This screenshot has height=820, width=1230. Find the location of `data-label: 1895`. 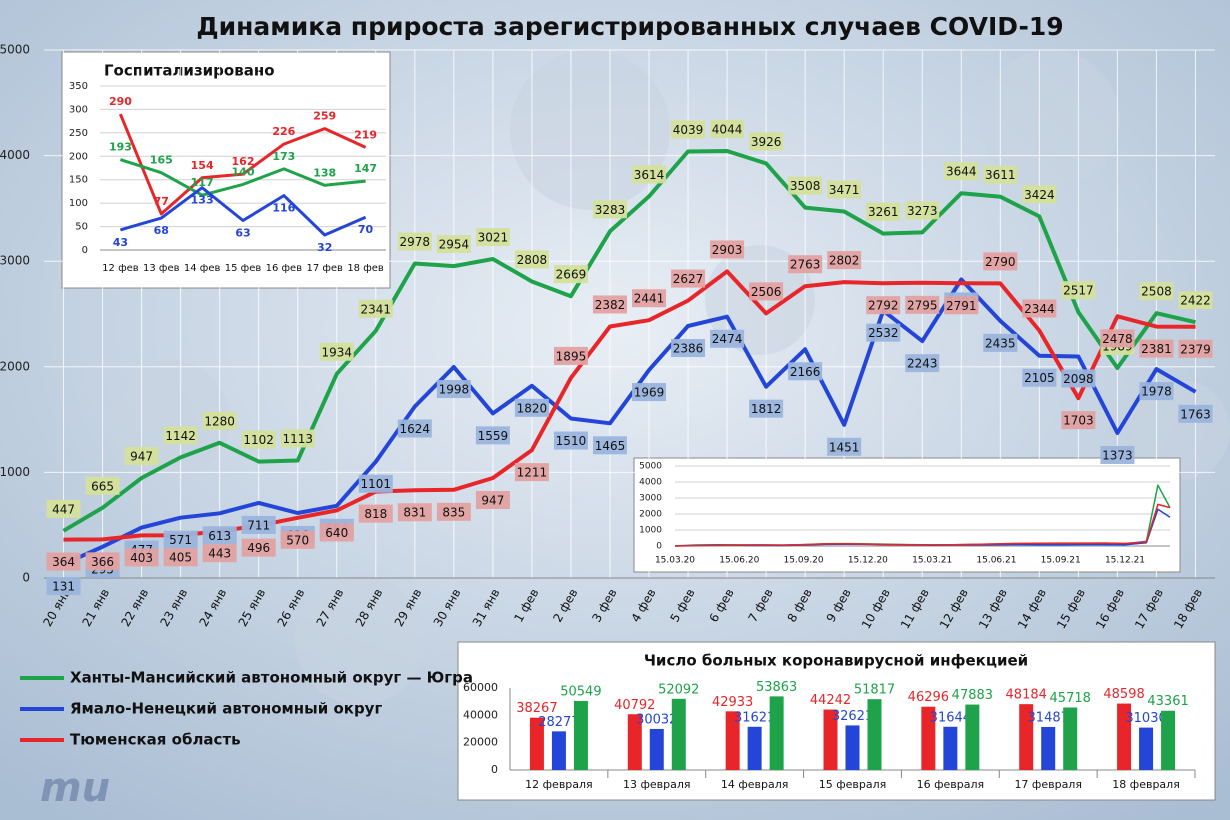

data-label: 1895 is located at coordinates (571, 356).